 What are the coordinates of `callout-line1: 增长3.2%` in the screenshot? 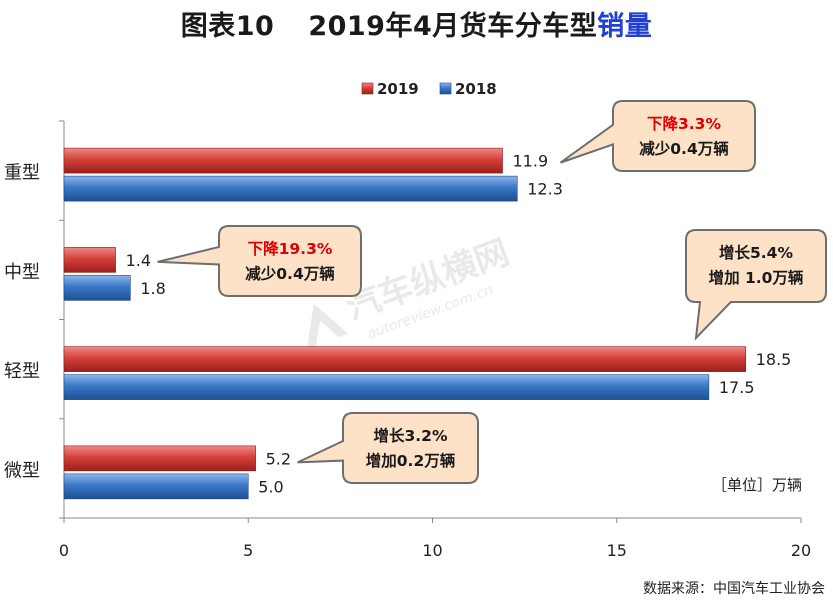 It's located at (411, 435).